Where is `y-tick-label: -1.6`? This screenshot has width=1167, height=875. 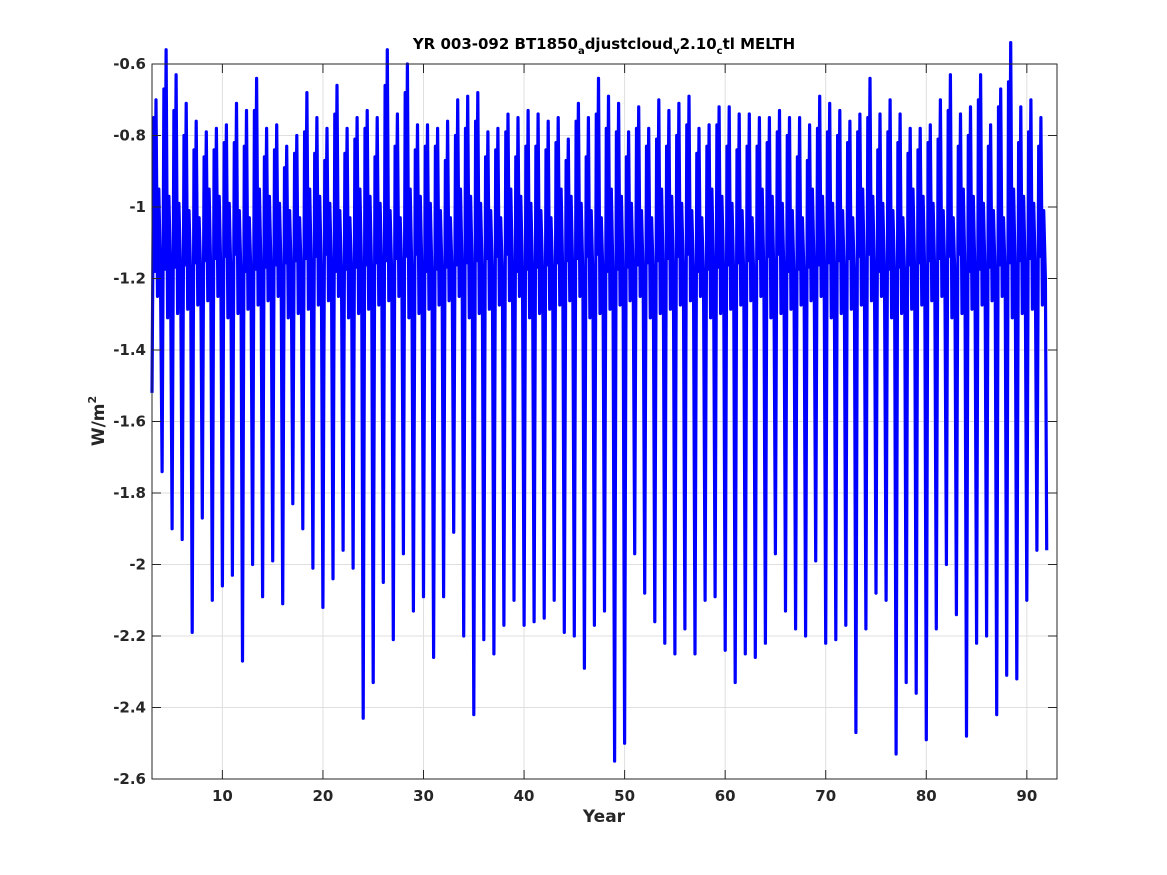 y-tick-label: -1.6 is located at coordinates (129, 422).